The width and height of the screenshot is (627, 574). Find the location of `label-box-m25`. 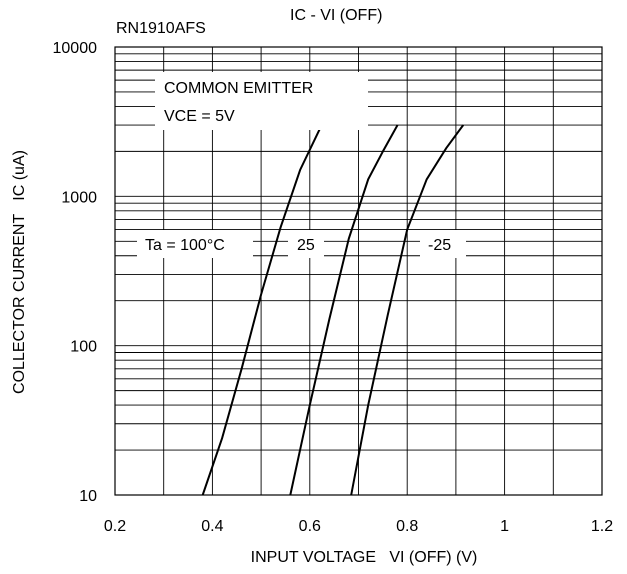

label-box-m25 is located at coordinates (443, 244).